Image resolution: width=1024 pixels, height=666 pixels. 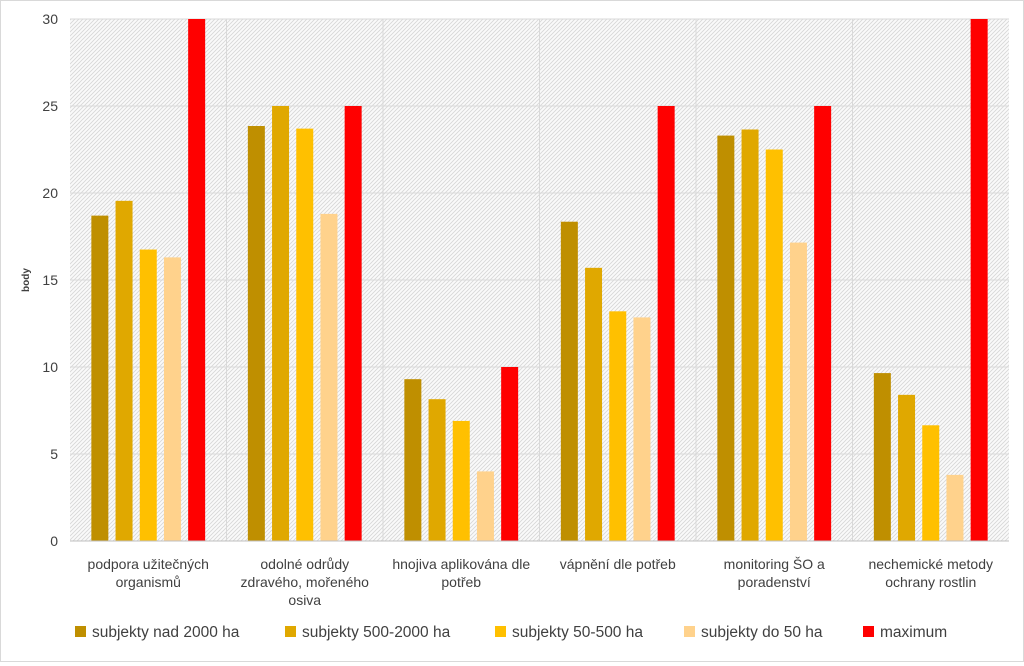 What do you see at coordinates (577, 632) in the screenshot?
I see `legend-label: subjekty 50-500 ha` at bounding box center [577, 632].